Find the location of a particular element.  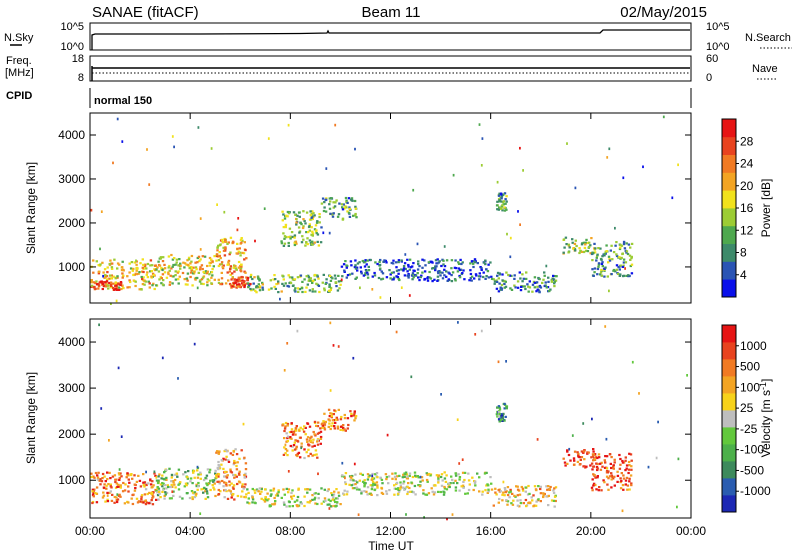

velocity-x-tick-label: 16:00 is located at coordinates (491, 531).